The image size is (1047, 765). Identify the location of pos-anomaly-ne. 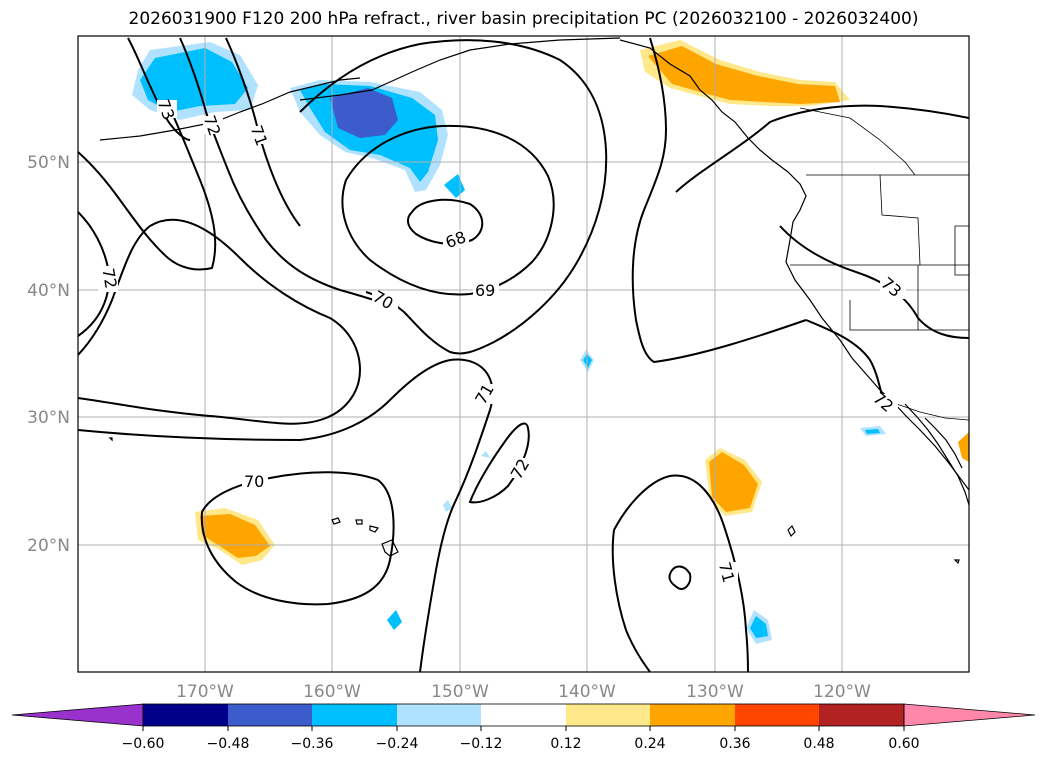
(744, 75).